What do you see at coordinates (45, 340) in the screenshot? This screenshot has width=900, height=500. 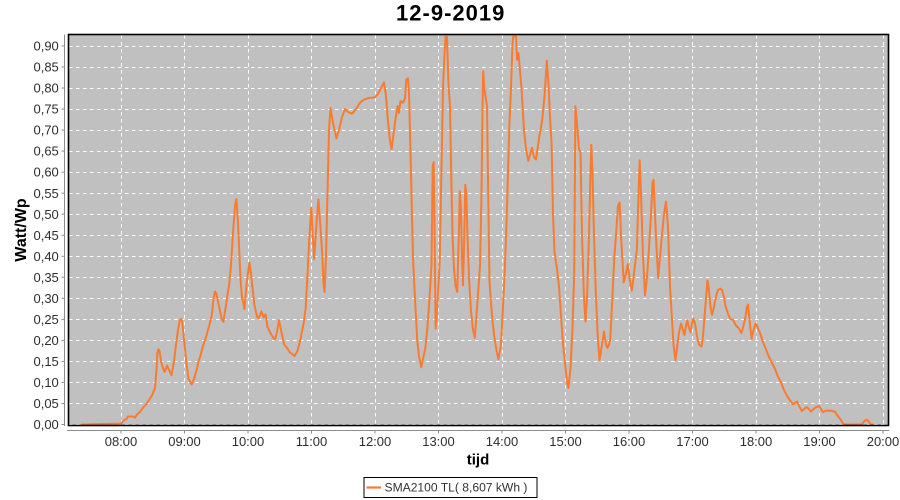 I see `svg-text: 0,20` at bounding box center [45, 340].